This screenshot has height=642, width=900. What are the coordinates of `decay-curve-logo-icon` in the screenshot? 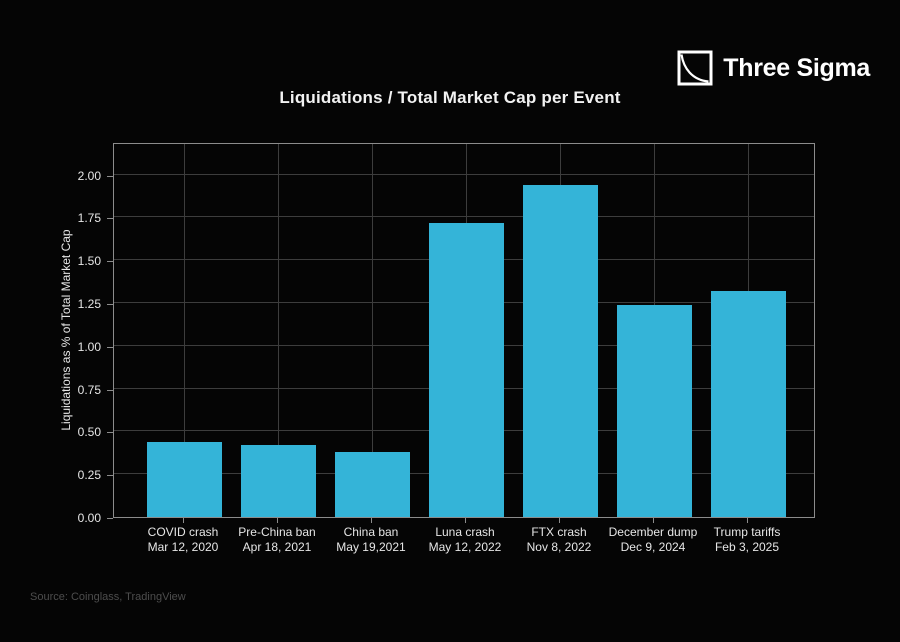 It's located at (695, 68).